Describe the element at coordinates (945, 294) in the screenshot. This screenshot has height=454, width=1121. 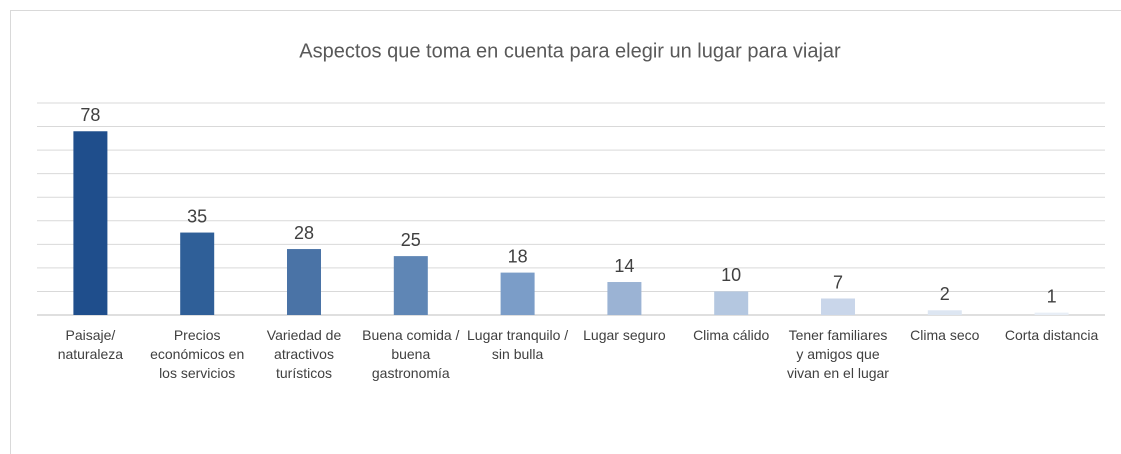
I see `data-label: 2` at that location.